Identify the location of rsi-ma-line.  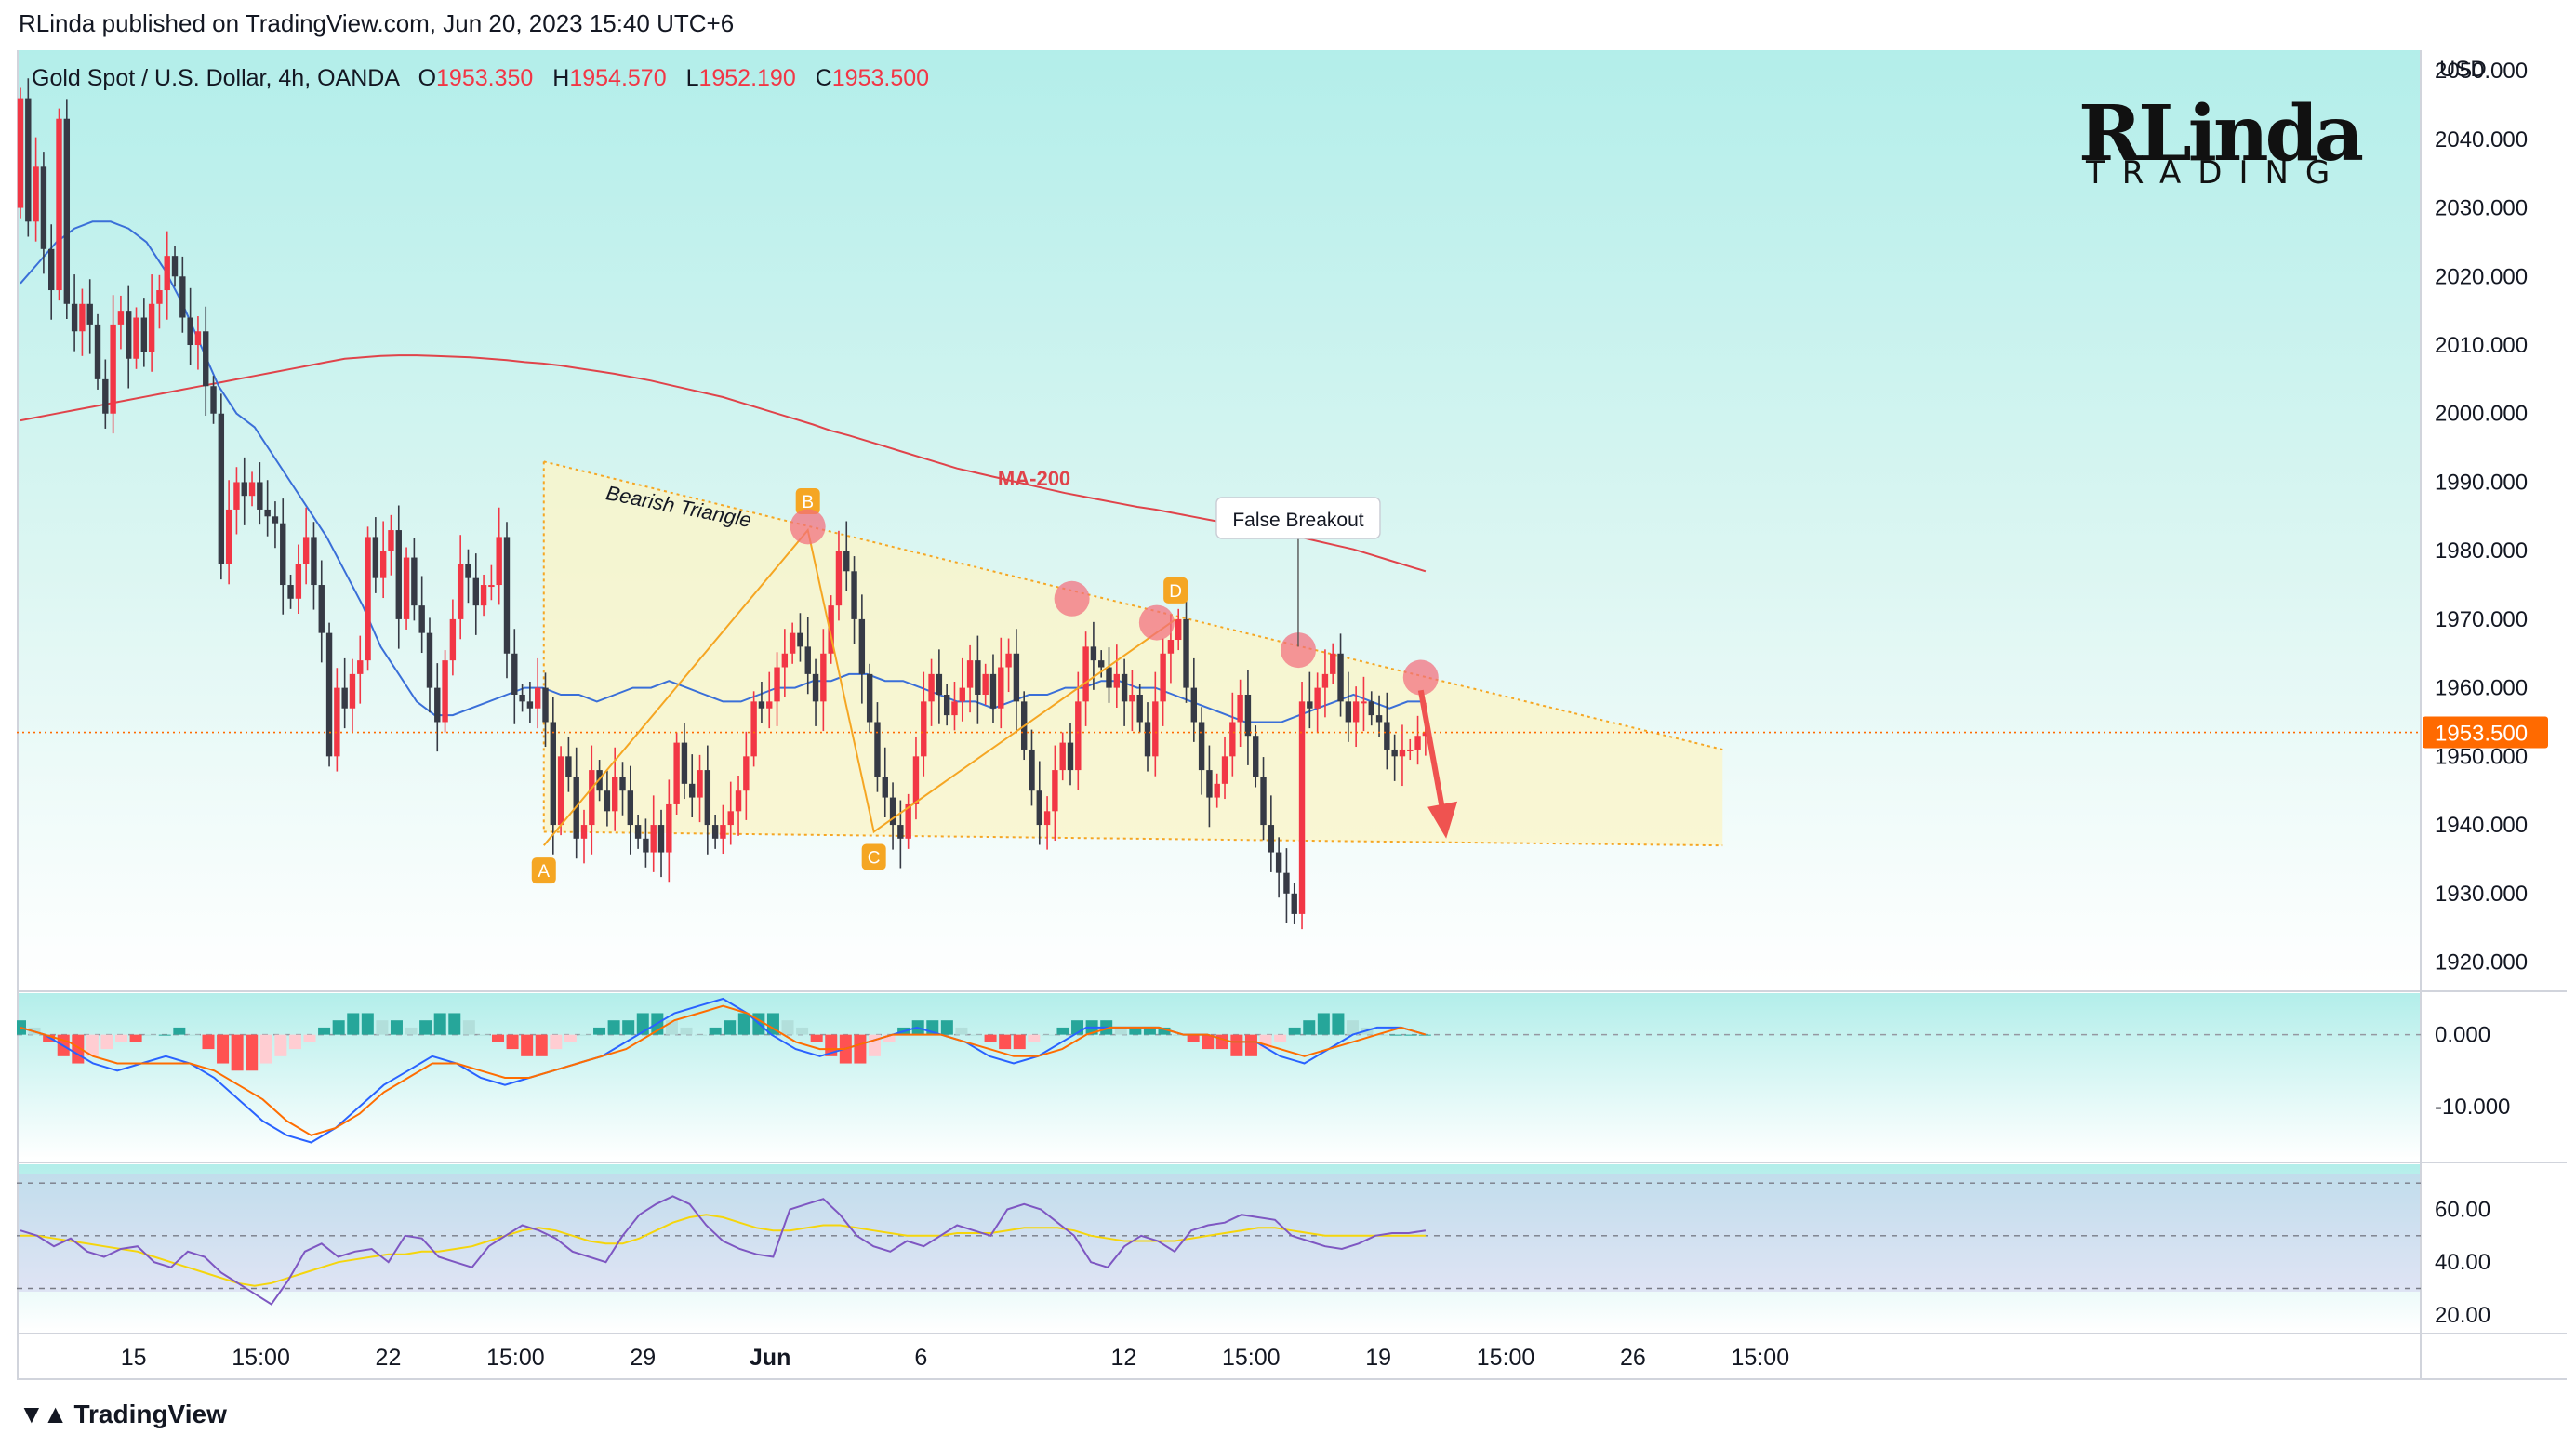
(723, 1250).